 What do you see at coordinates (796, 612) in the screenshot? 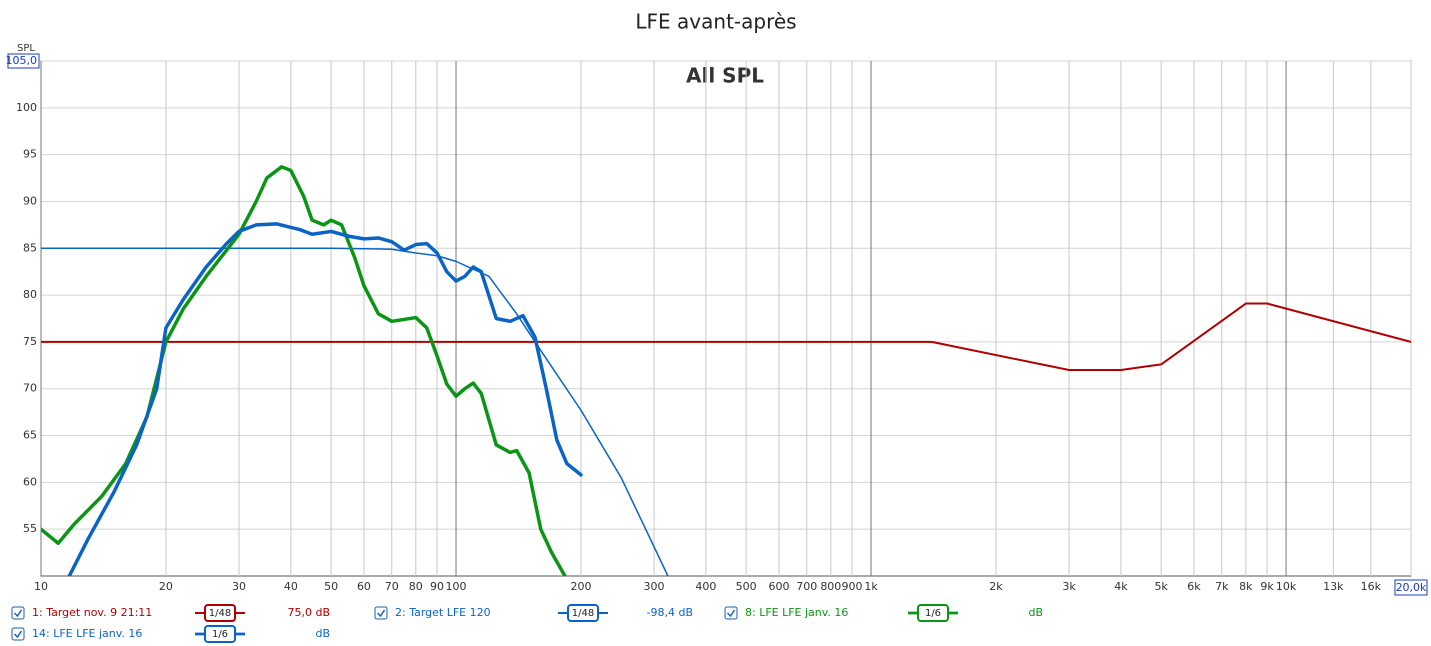
I see `legend-name: 8: LFE LFE janv. 16` at bounding box center [796, 612].